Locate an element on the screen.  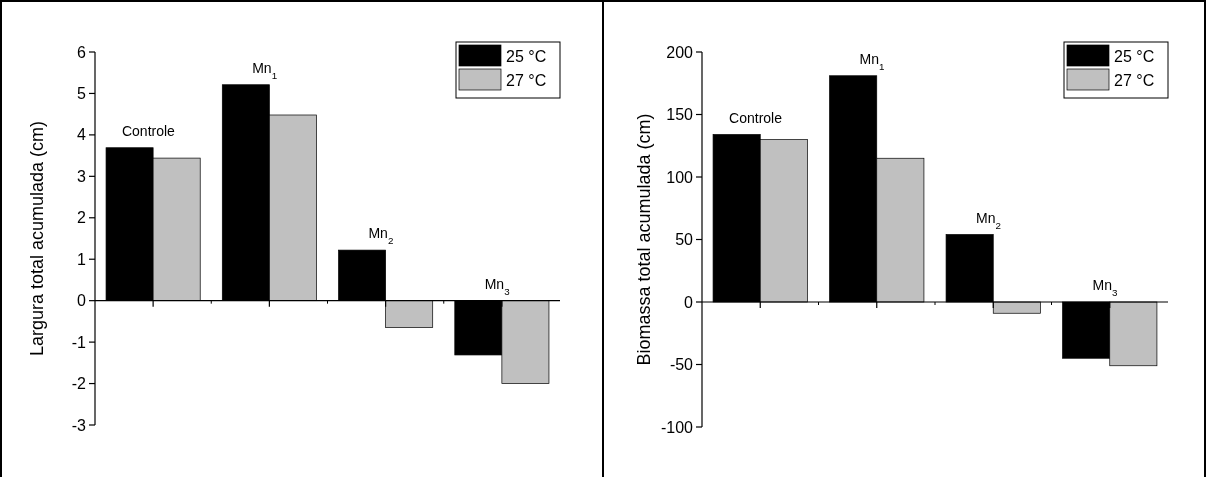
y-tick-label: 1 is located at coordinates (82, 259).